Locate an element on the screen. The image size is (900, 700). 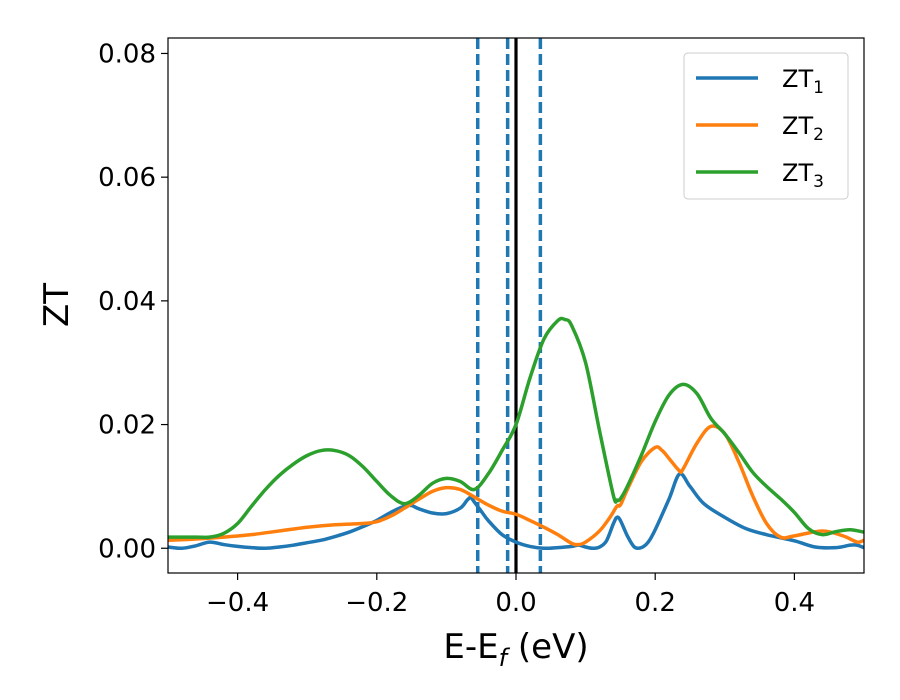
y-axis-label: ZT is located at coordinates (57, 305).